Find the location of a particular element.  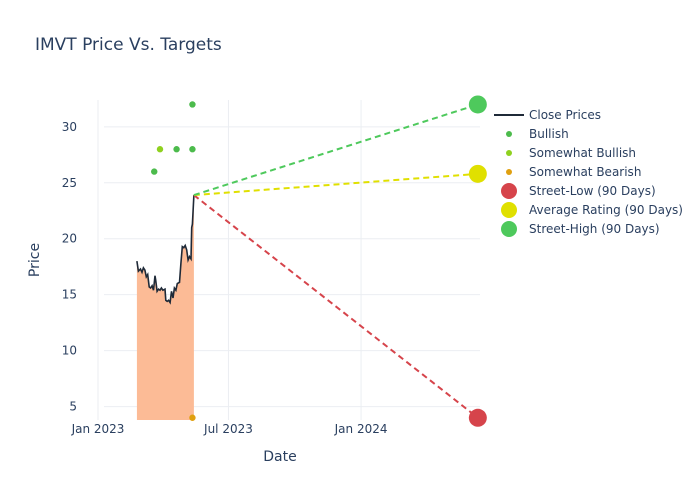

legend-item-somewhat-bullish: Somewhat Bullish is located at coordinates (571, 153).